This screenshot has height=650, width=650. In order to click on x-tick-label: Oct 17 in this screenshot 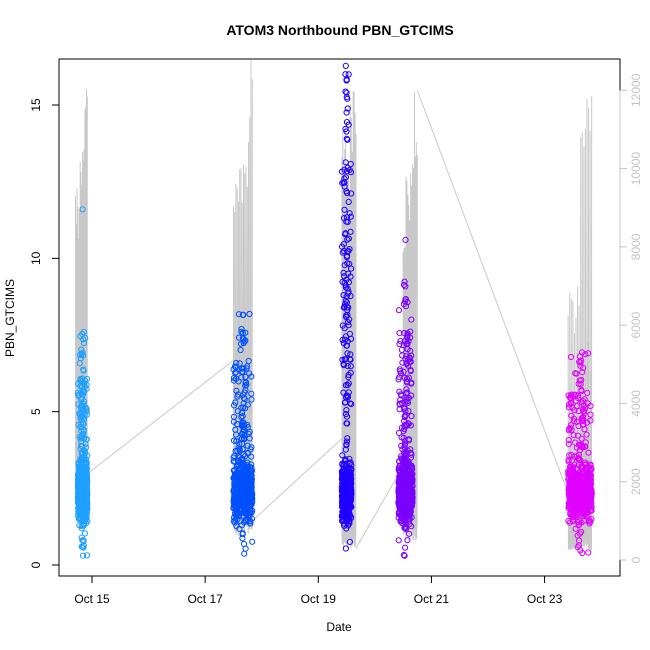, I will do `click(205, 599)`.